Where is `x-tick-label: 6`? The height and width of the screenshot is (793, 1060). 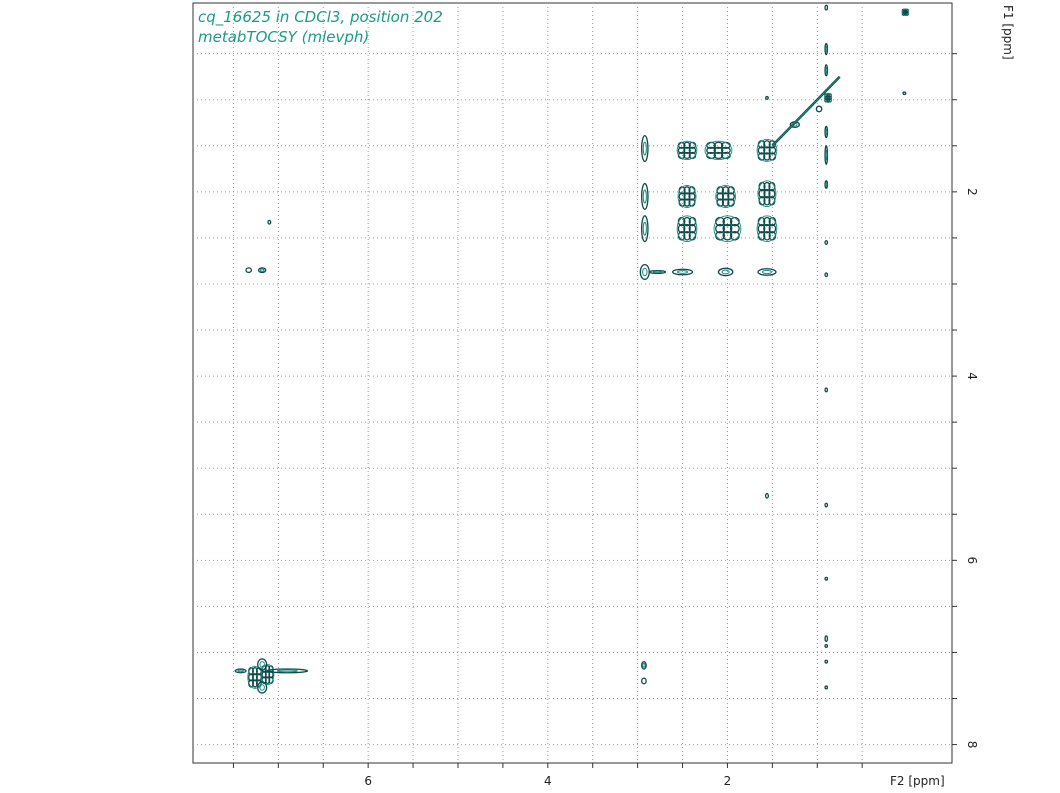
x-tick-label: 6 is located at coordinates (368, 781).